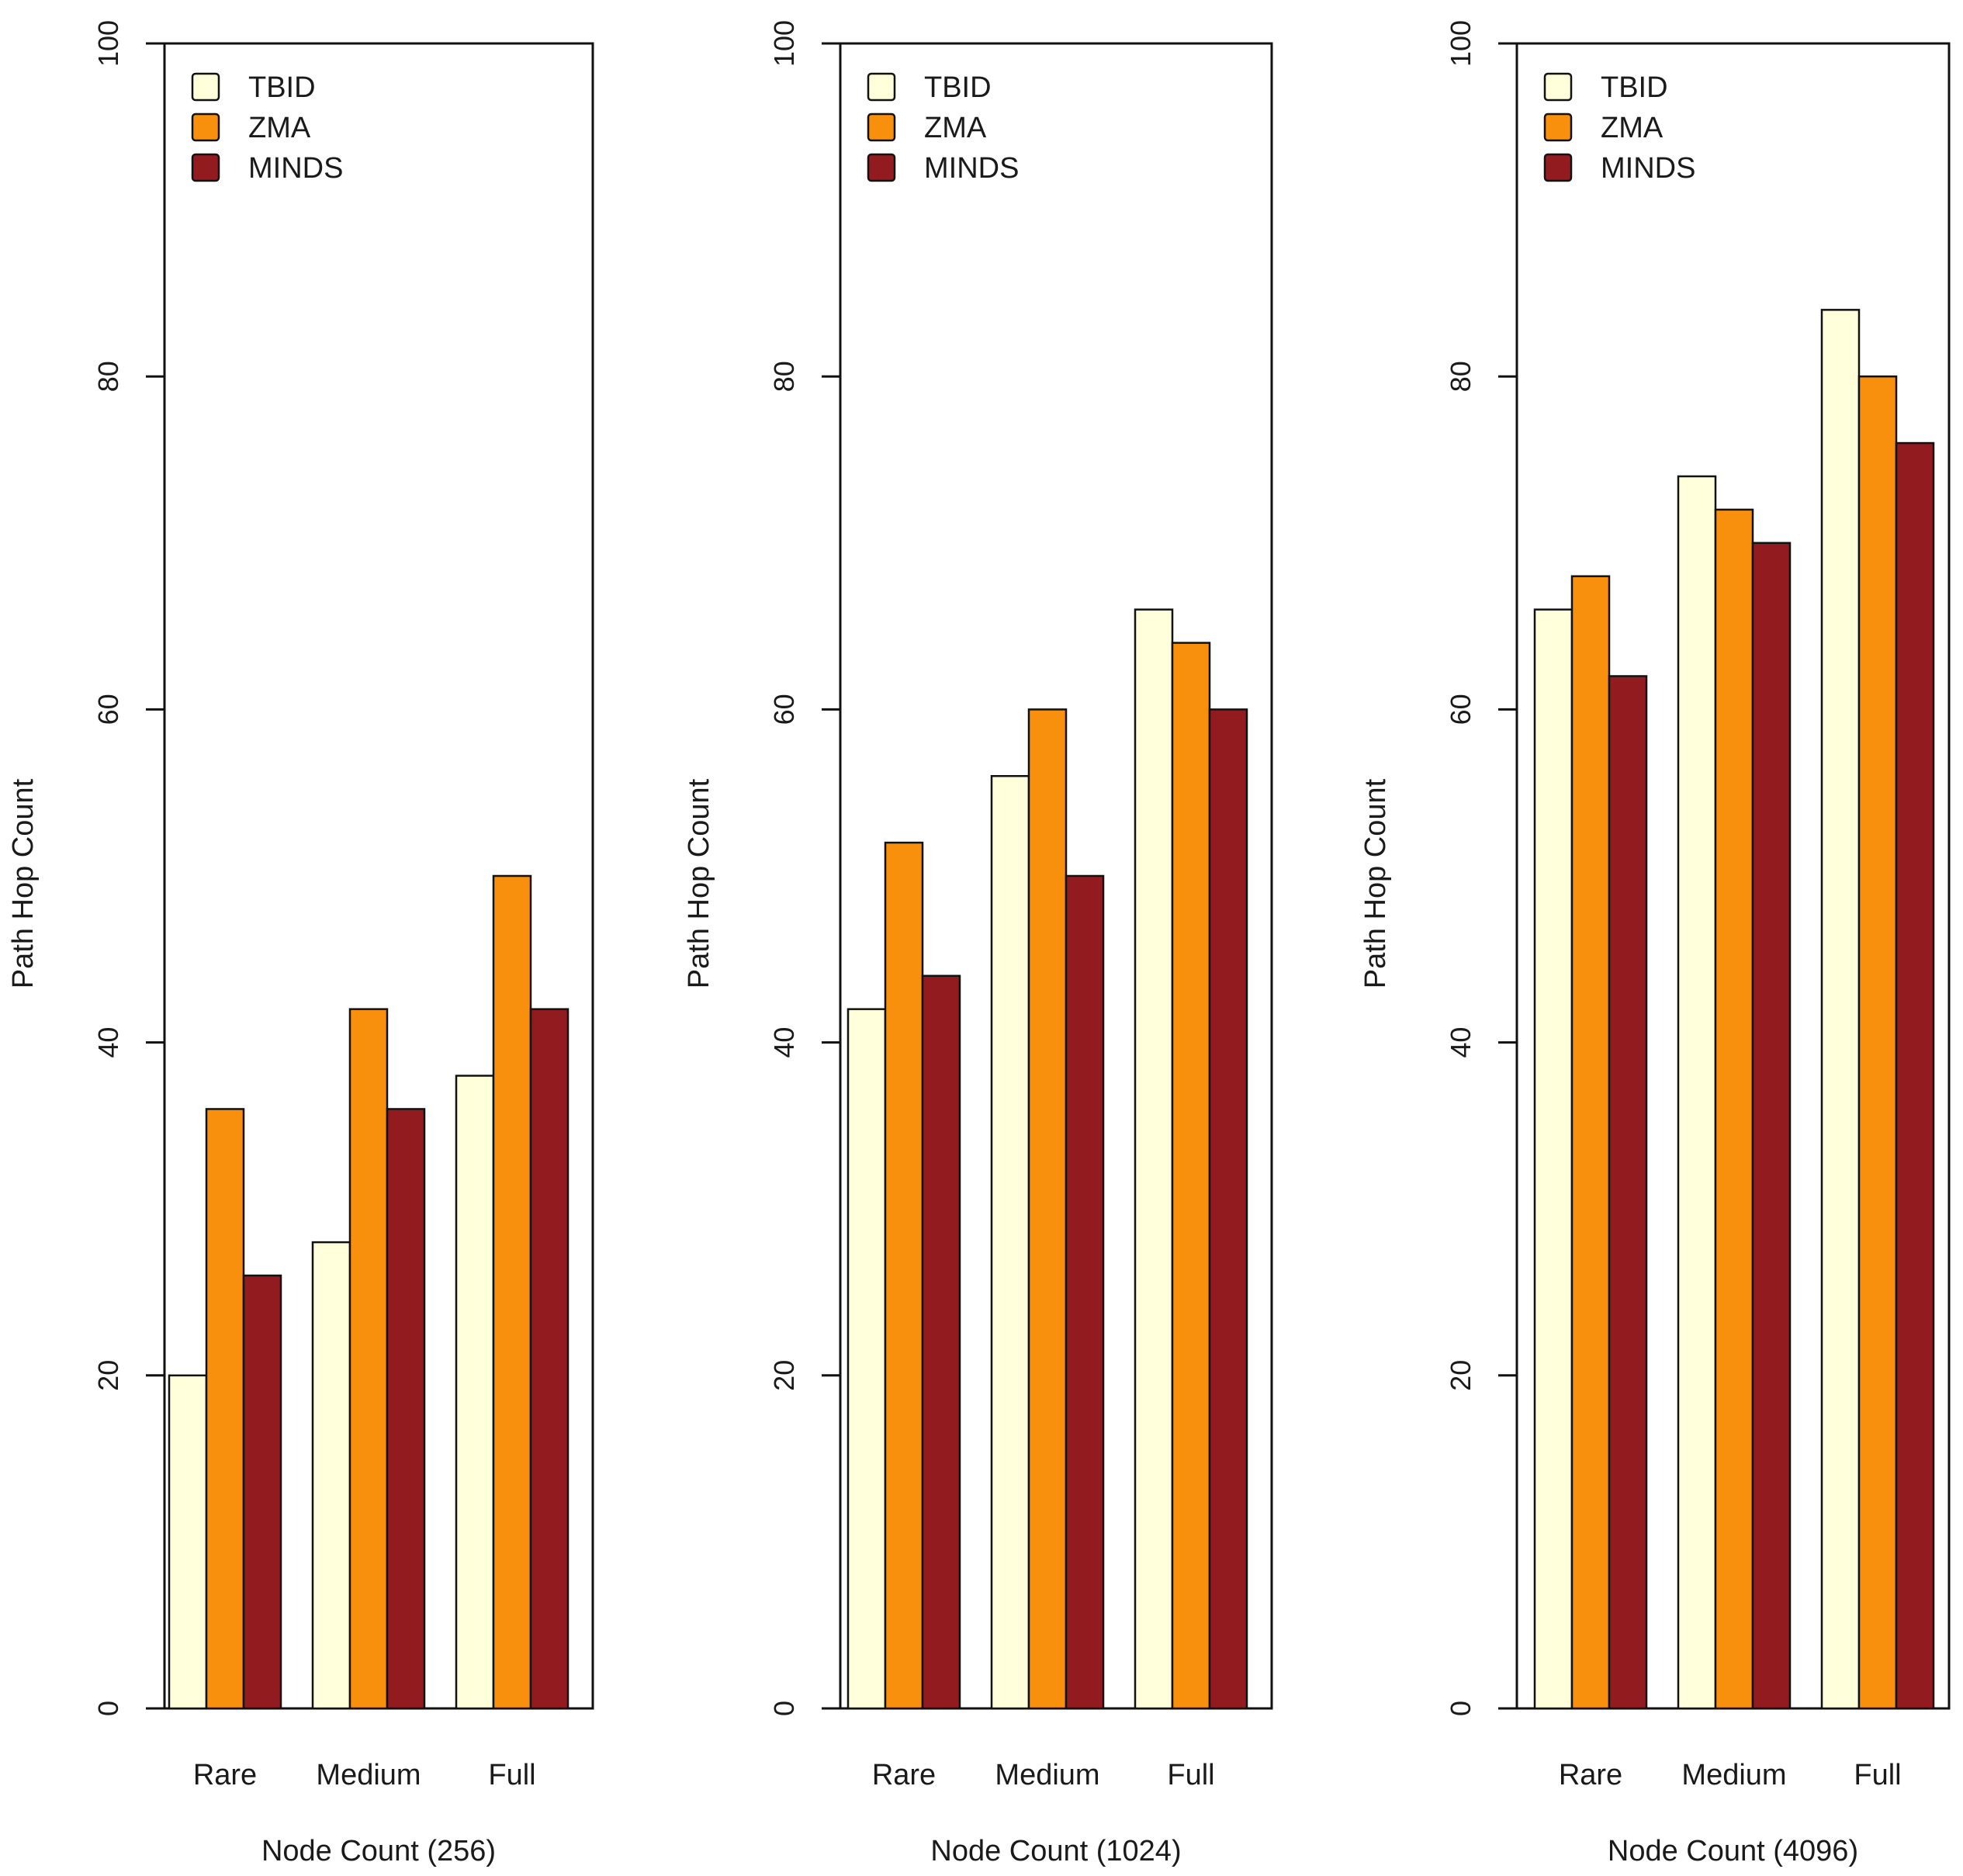 The width and height of the screenshot is (1963, 1876). What do you see at coordinates (378, 1851) in the screenshot?
I see `x-axis-title: Node Count (256)` at bounding box center [378, 1851].